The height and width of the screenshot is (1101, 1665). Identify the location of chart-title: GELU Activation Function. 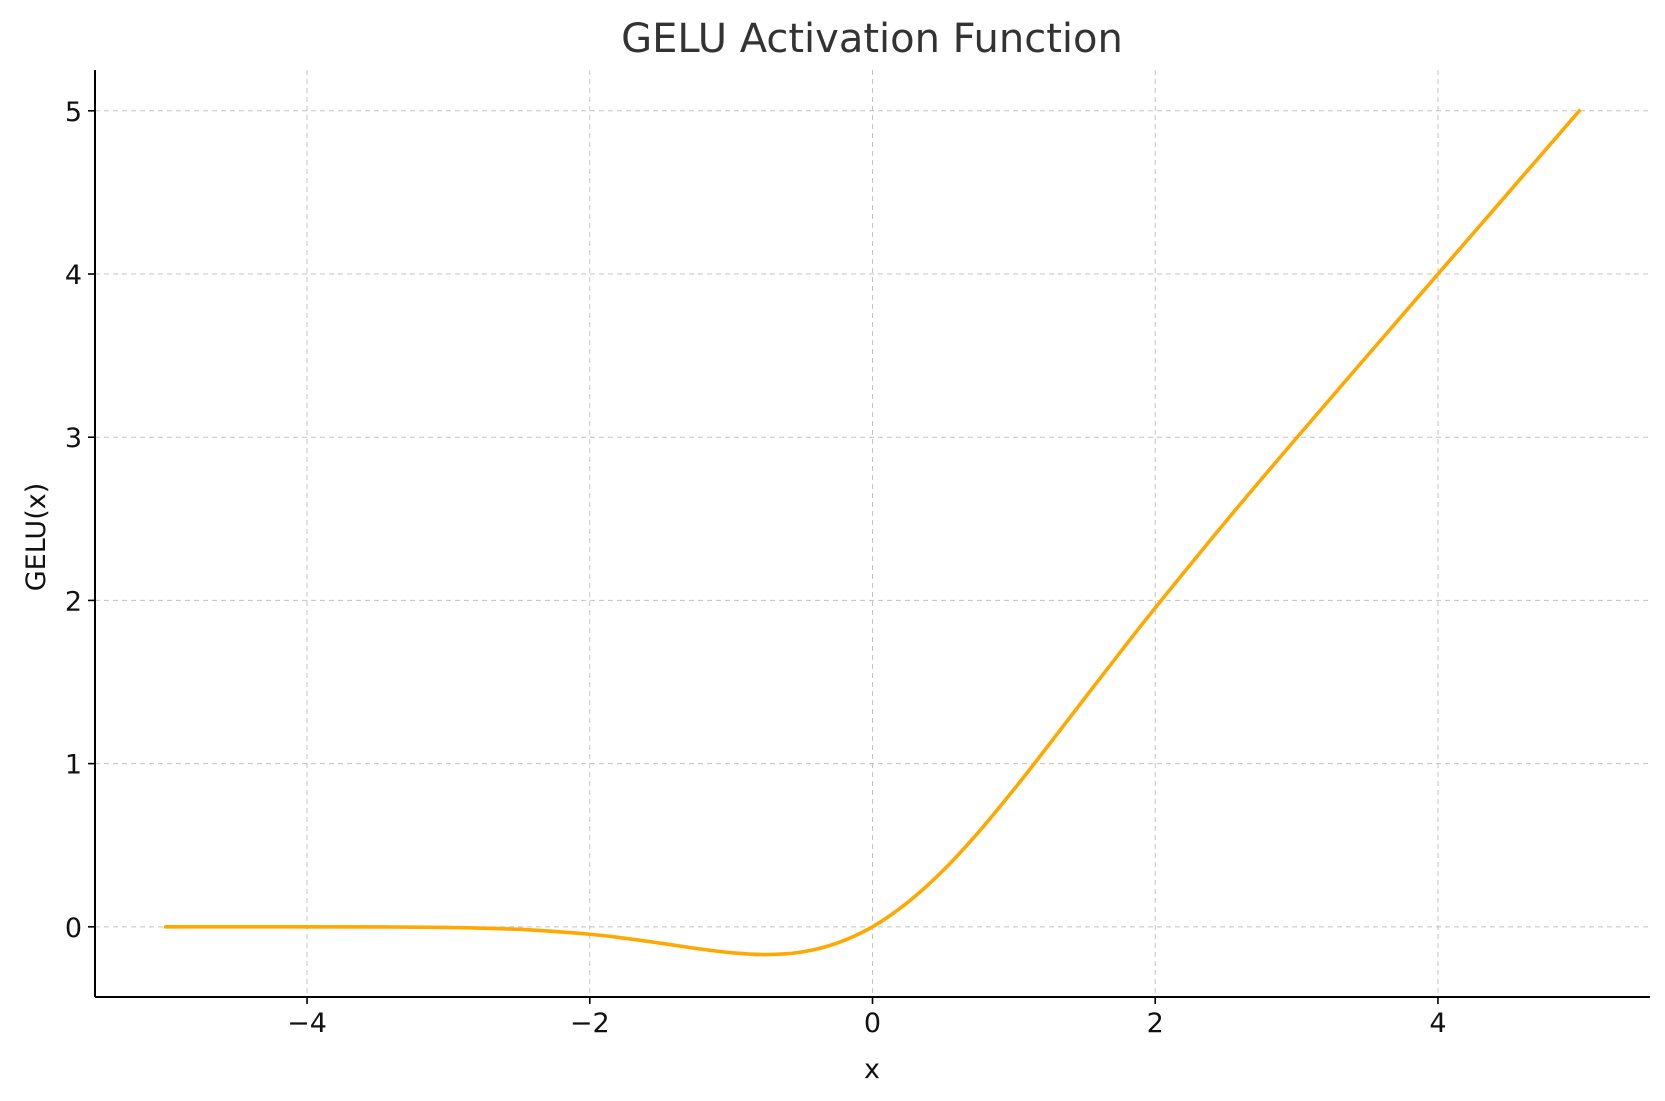
(872, 39).